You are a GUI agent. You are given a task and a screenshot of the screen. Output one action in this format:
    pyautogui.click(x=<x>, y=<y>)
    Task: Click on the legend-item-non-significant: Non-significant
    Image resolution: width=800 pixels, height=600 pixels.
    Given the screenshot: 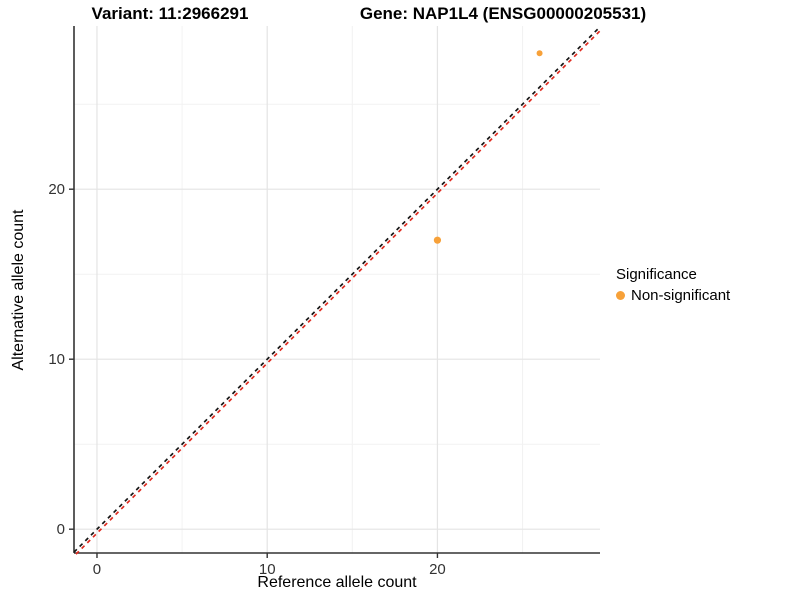 What is the action you would take?
    pyautogui.click(x=673, y=295)
    